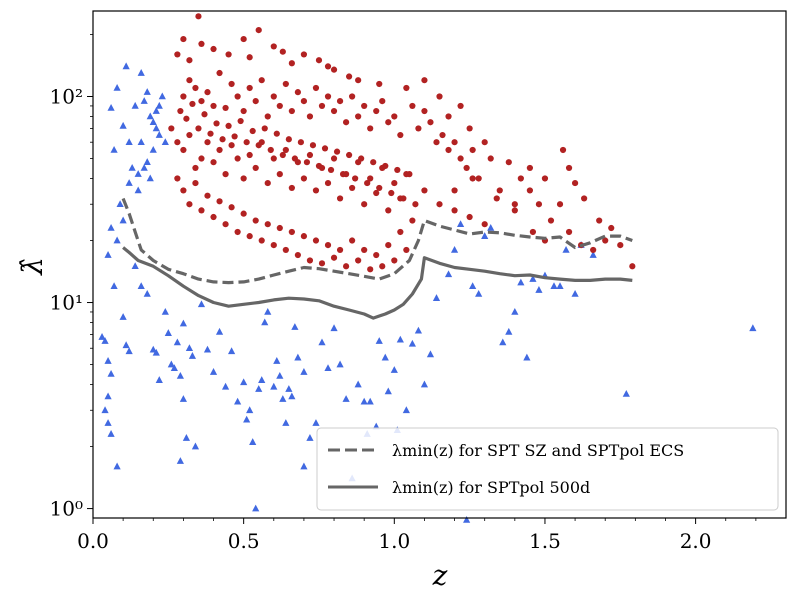  Describe the element at coordinates (244, 541) in the screenshot. I see `x-tick-label: 0.5` at that location.